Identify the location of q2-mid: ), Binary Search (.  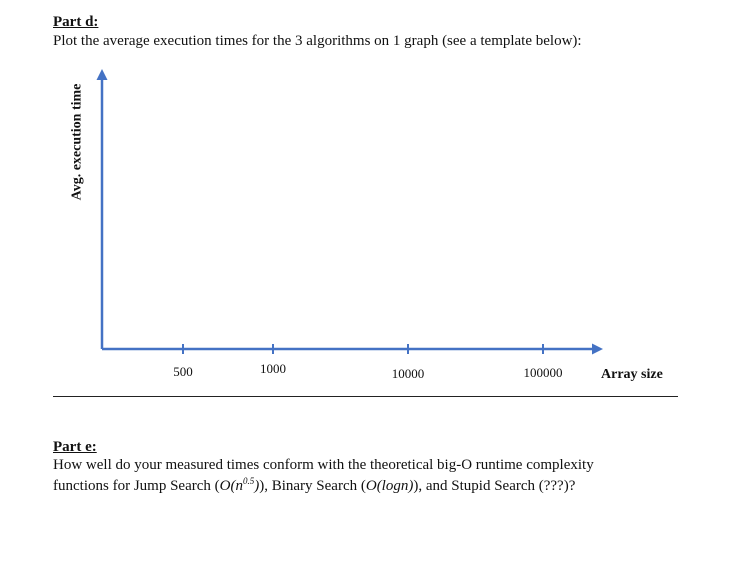
(312, 486).